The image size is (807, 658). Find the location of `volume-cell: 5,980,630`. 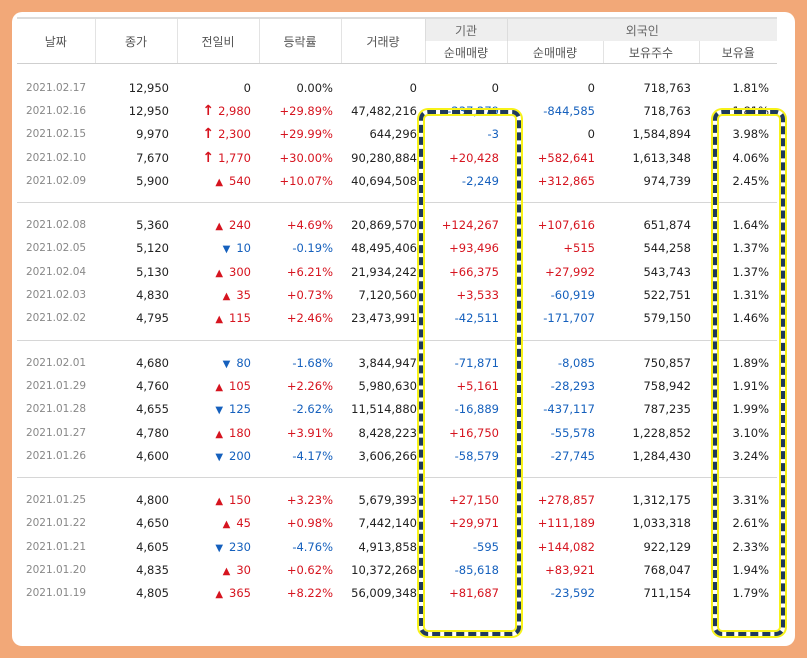

volume-cell: 5,980,630 is located at coordinates (387, 385).